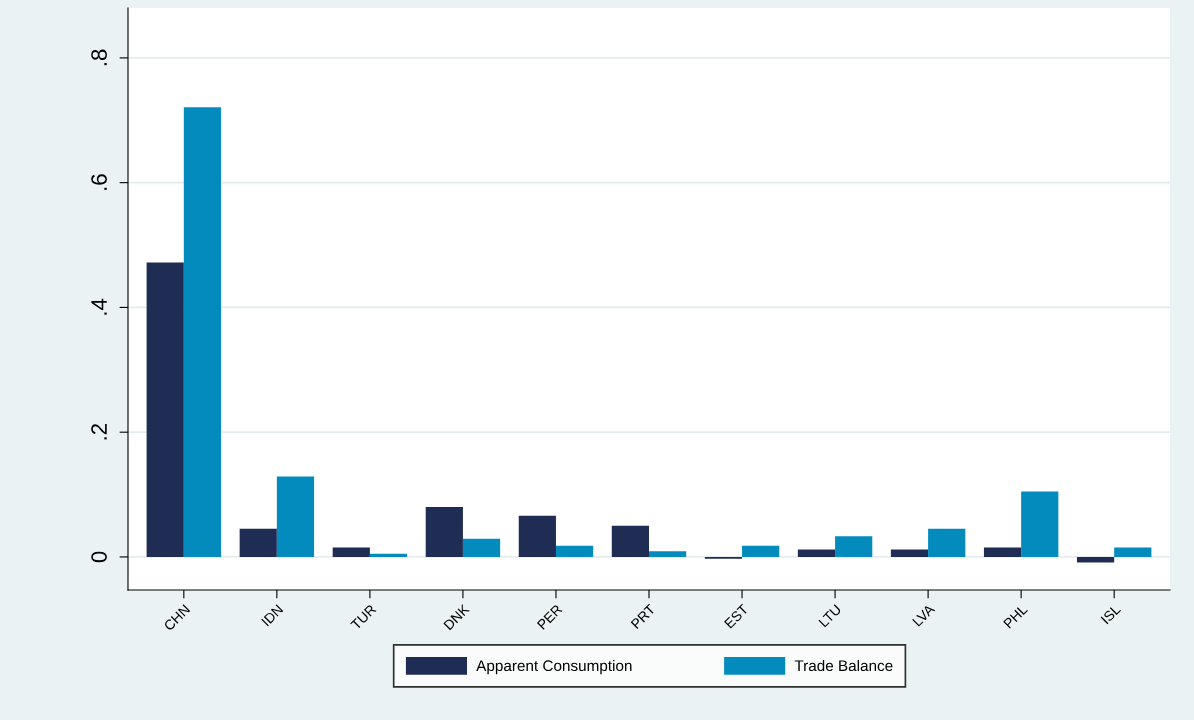  What do you see at coordinates (99, 57) in the screenshot?
I see `y-tick-label: .8` at bounding box center [99, 57].